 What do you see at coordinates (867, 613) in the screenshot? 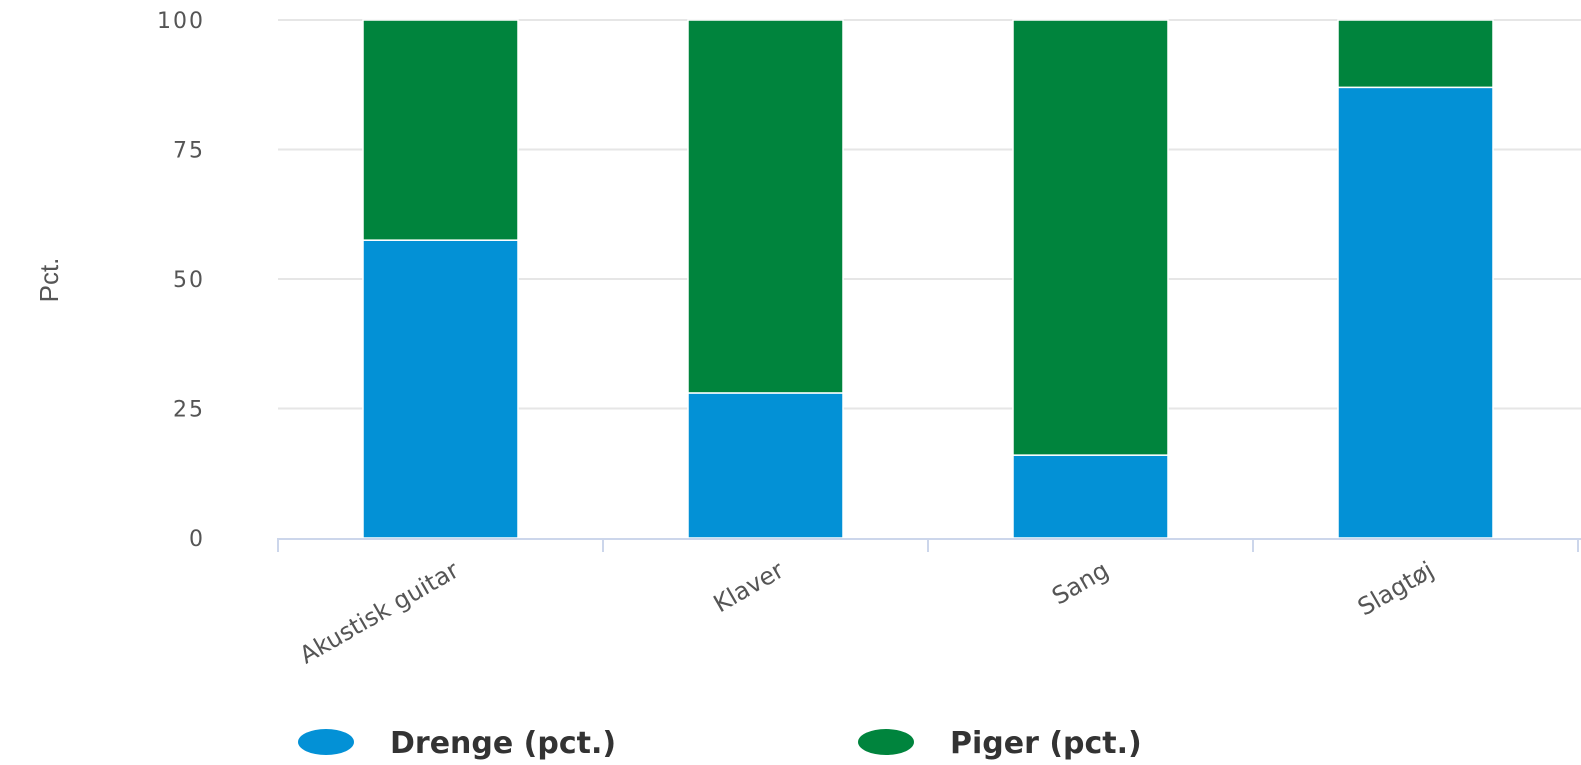
I see `x-axis-labels: Akustisk guitar Klaver Sang Slagtøj` at bounding box center [867, 613].